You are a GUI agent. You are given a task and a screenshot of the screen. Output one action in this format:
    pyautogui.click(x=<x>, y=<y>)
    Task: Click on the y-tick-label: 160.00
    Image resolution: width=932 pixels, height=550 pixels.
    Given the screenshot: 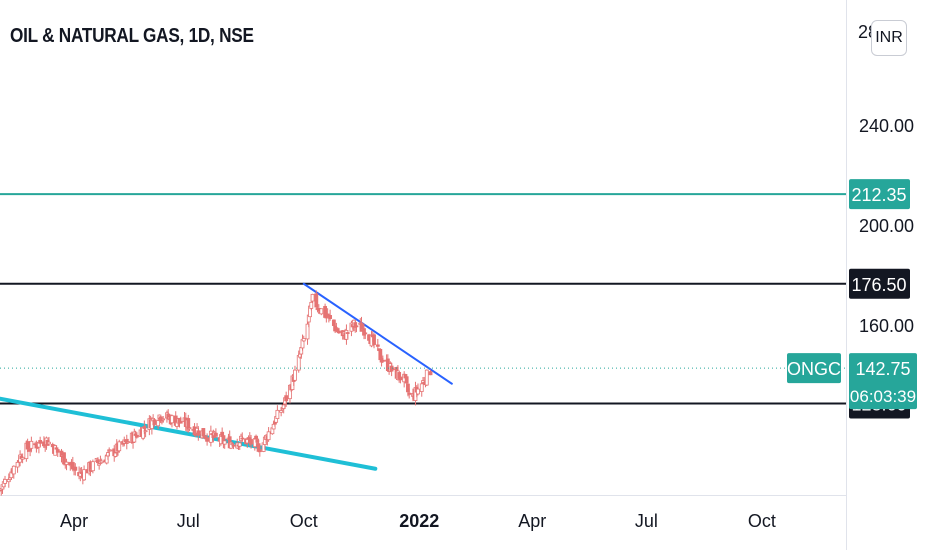 What is the action you would take?
    pyautogui.click(x=886, y=326)
    